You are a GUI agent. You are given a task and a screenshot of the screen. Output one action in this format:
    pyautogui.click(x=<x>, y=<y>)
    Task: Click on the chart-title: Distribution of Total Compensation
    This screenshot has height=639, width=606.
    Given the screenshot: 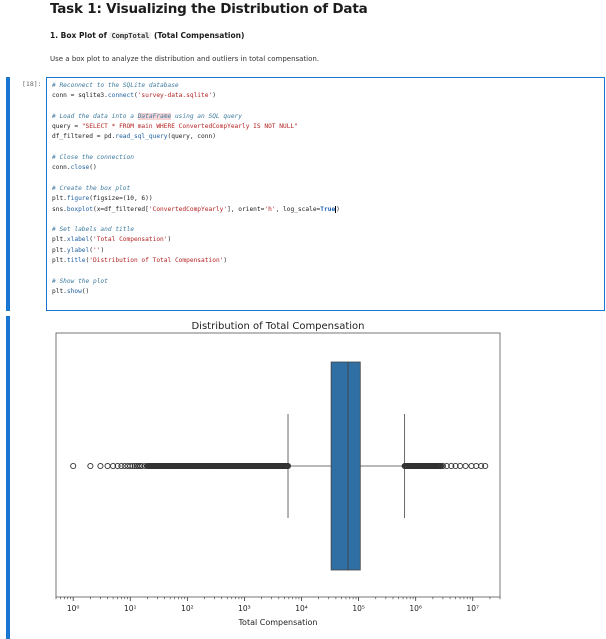 What is the action you would take?
    pyautogui.click(x=277, y=326)
    